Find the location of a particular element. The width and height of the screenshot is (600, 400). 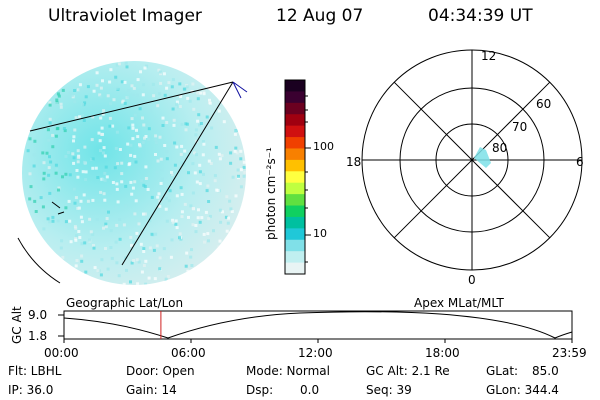

mode-status: Mode: Normal is located at coordinates (288, 371).